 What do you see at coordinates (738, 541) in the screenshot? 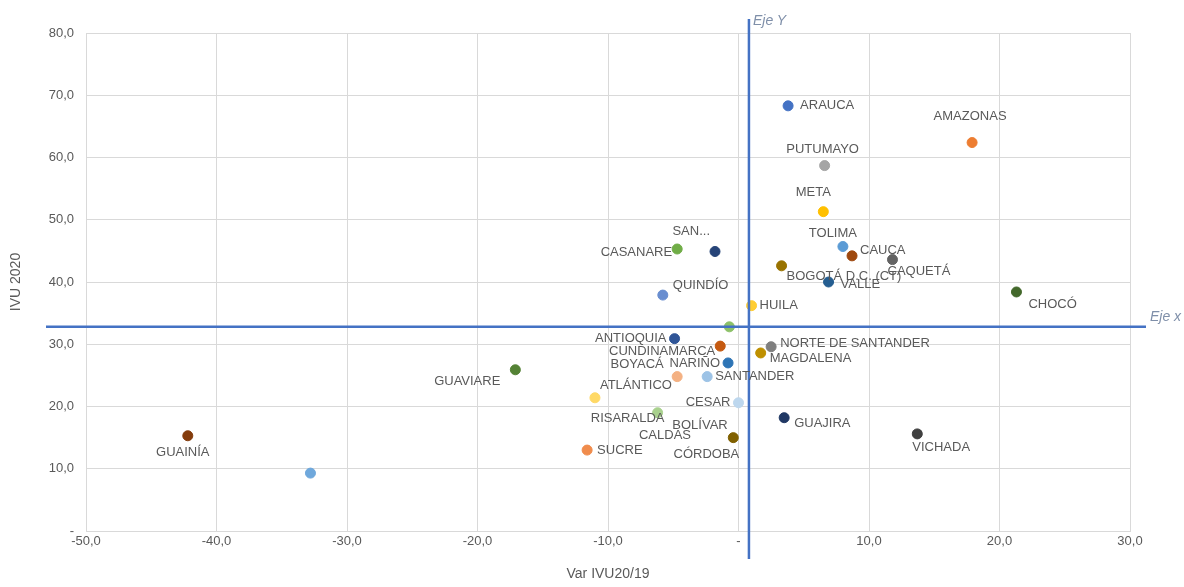
I see `x-tick-label: -` at bounding box center [738, 541].